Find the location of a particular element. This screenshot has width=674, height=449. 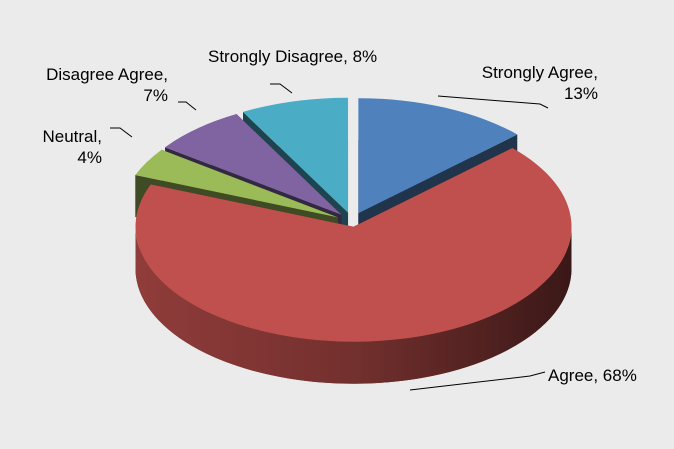

data-label: Neutral, 4% is located at coordinates (72, 147).